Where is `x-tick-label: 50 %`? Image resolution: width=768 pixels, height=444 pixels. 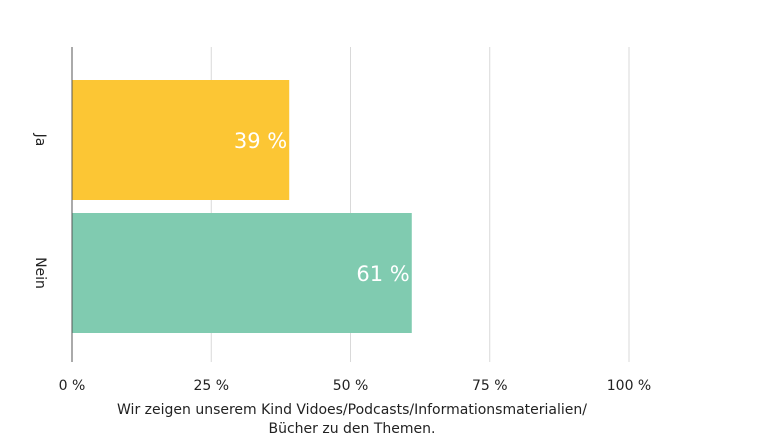 x-tick-label: 50 % is located at coordinates (351, 386).